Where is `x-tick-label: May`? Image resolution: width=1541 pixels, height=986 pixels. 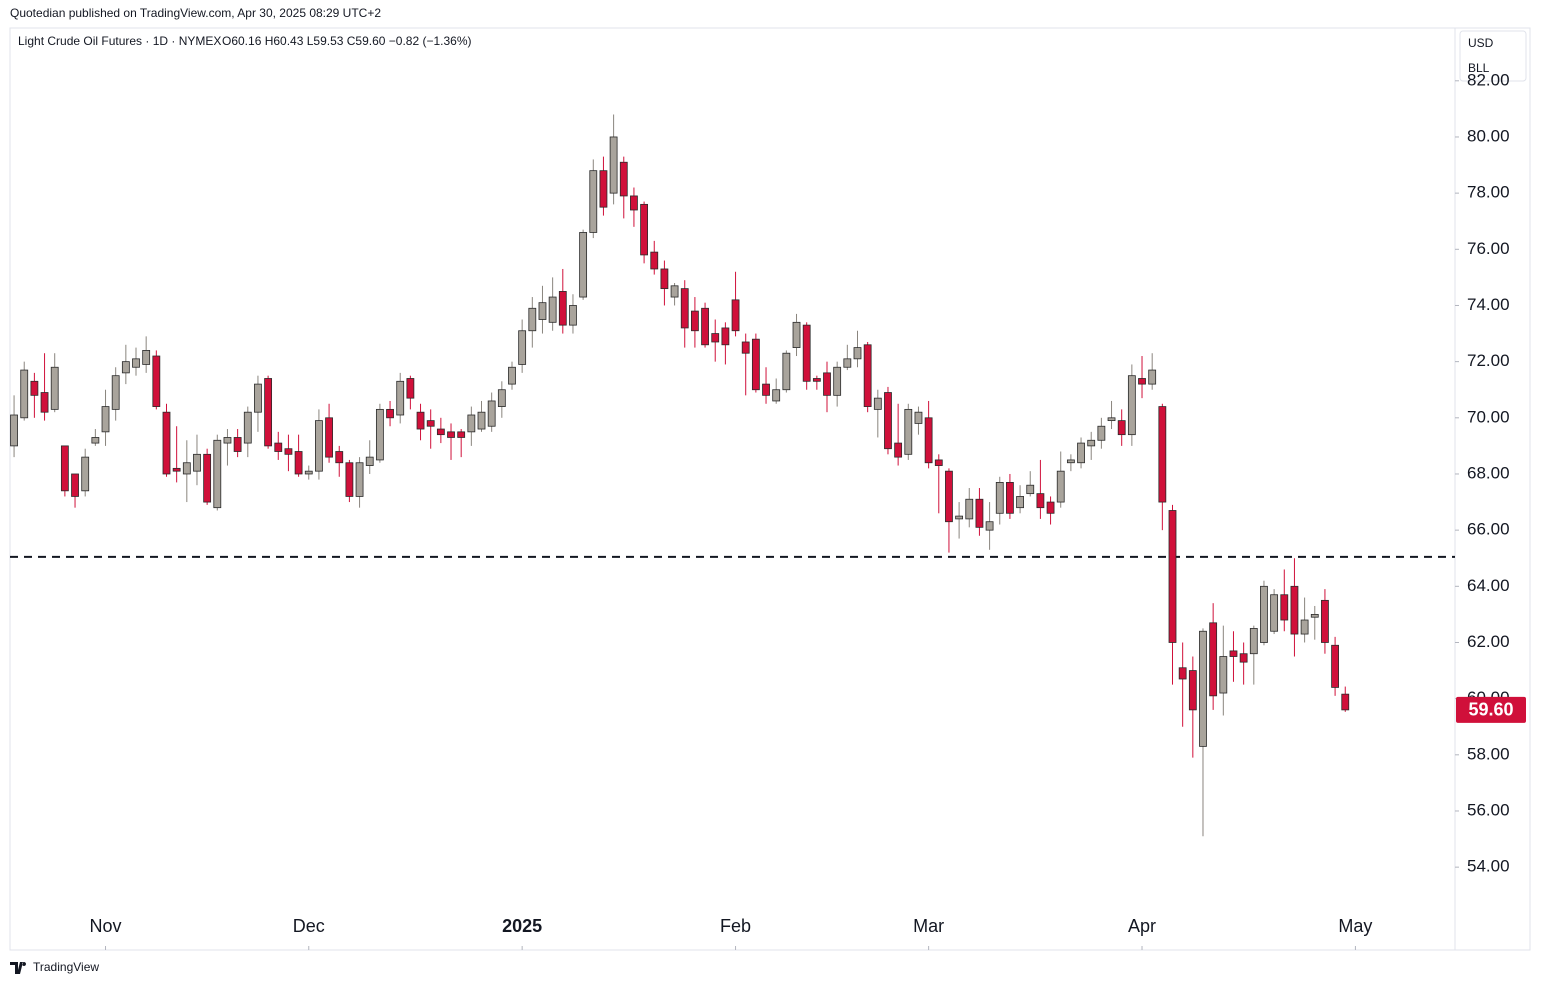
x-tick-label: May is located at coordinates (1355, 926).